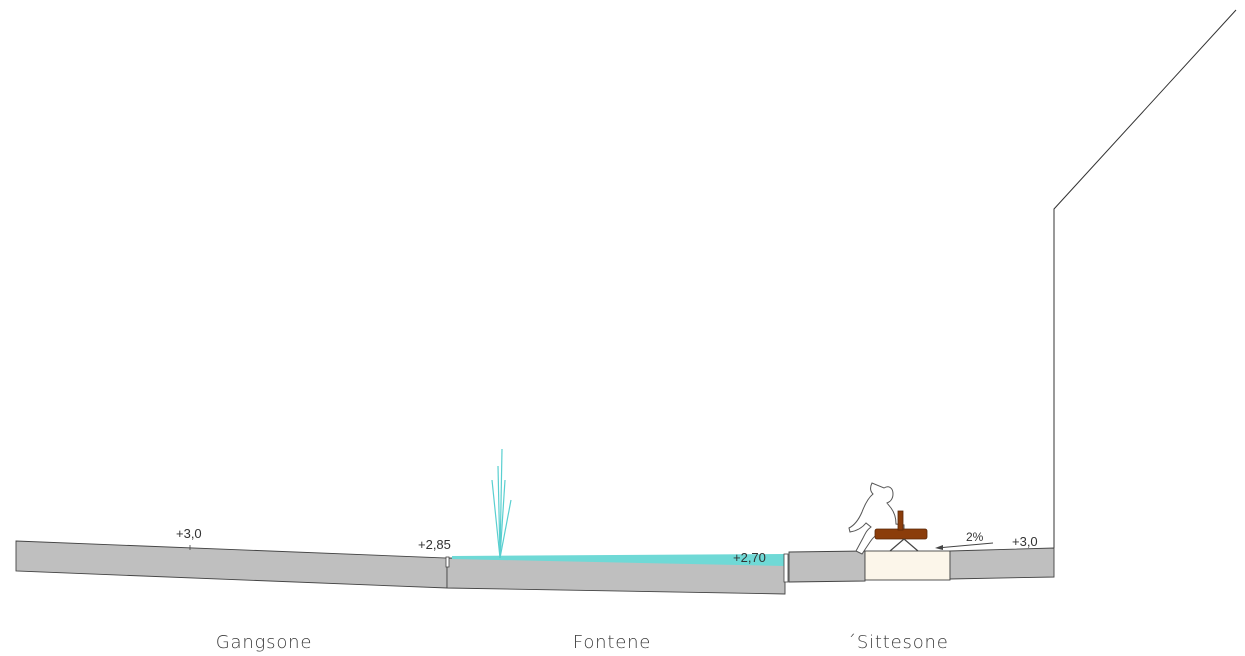 Image resolution: width=1245 pixels, height=656 pixels. I want to click on bench-seat, so click(901, 534).